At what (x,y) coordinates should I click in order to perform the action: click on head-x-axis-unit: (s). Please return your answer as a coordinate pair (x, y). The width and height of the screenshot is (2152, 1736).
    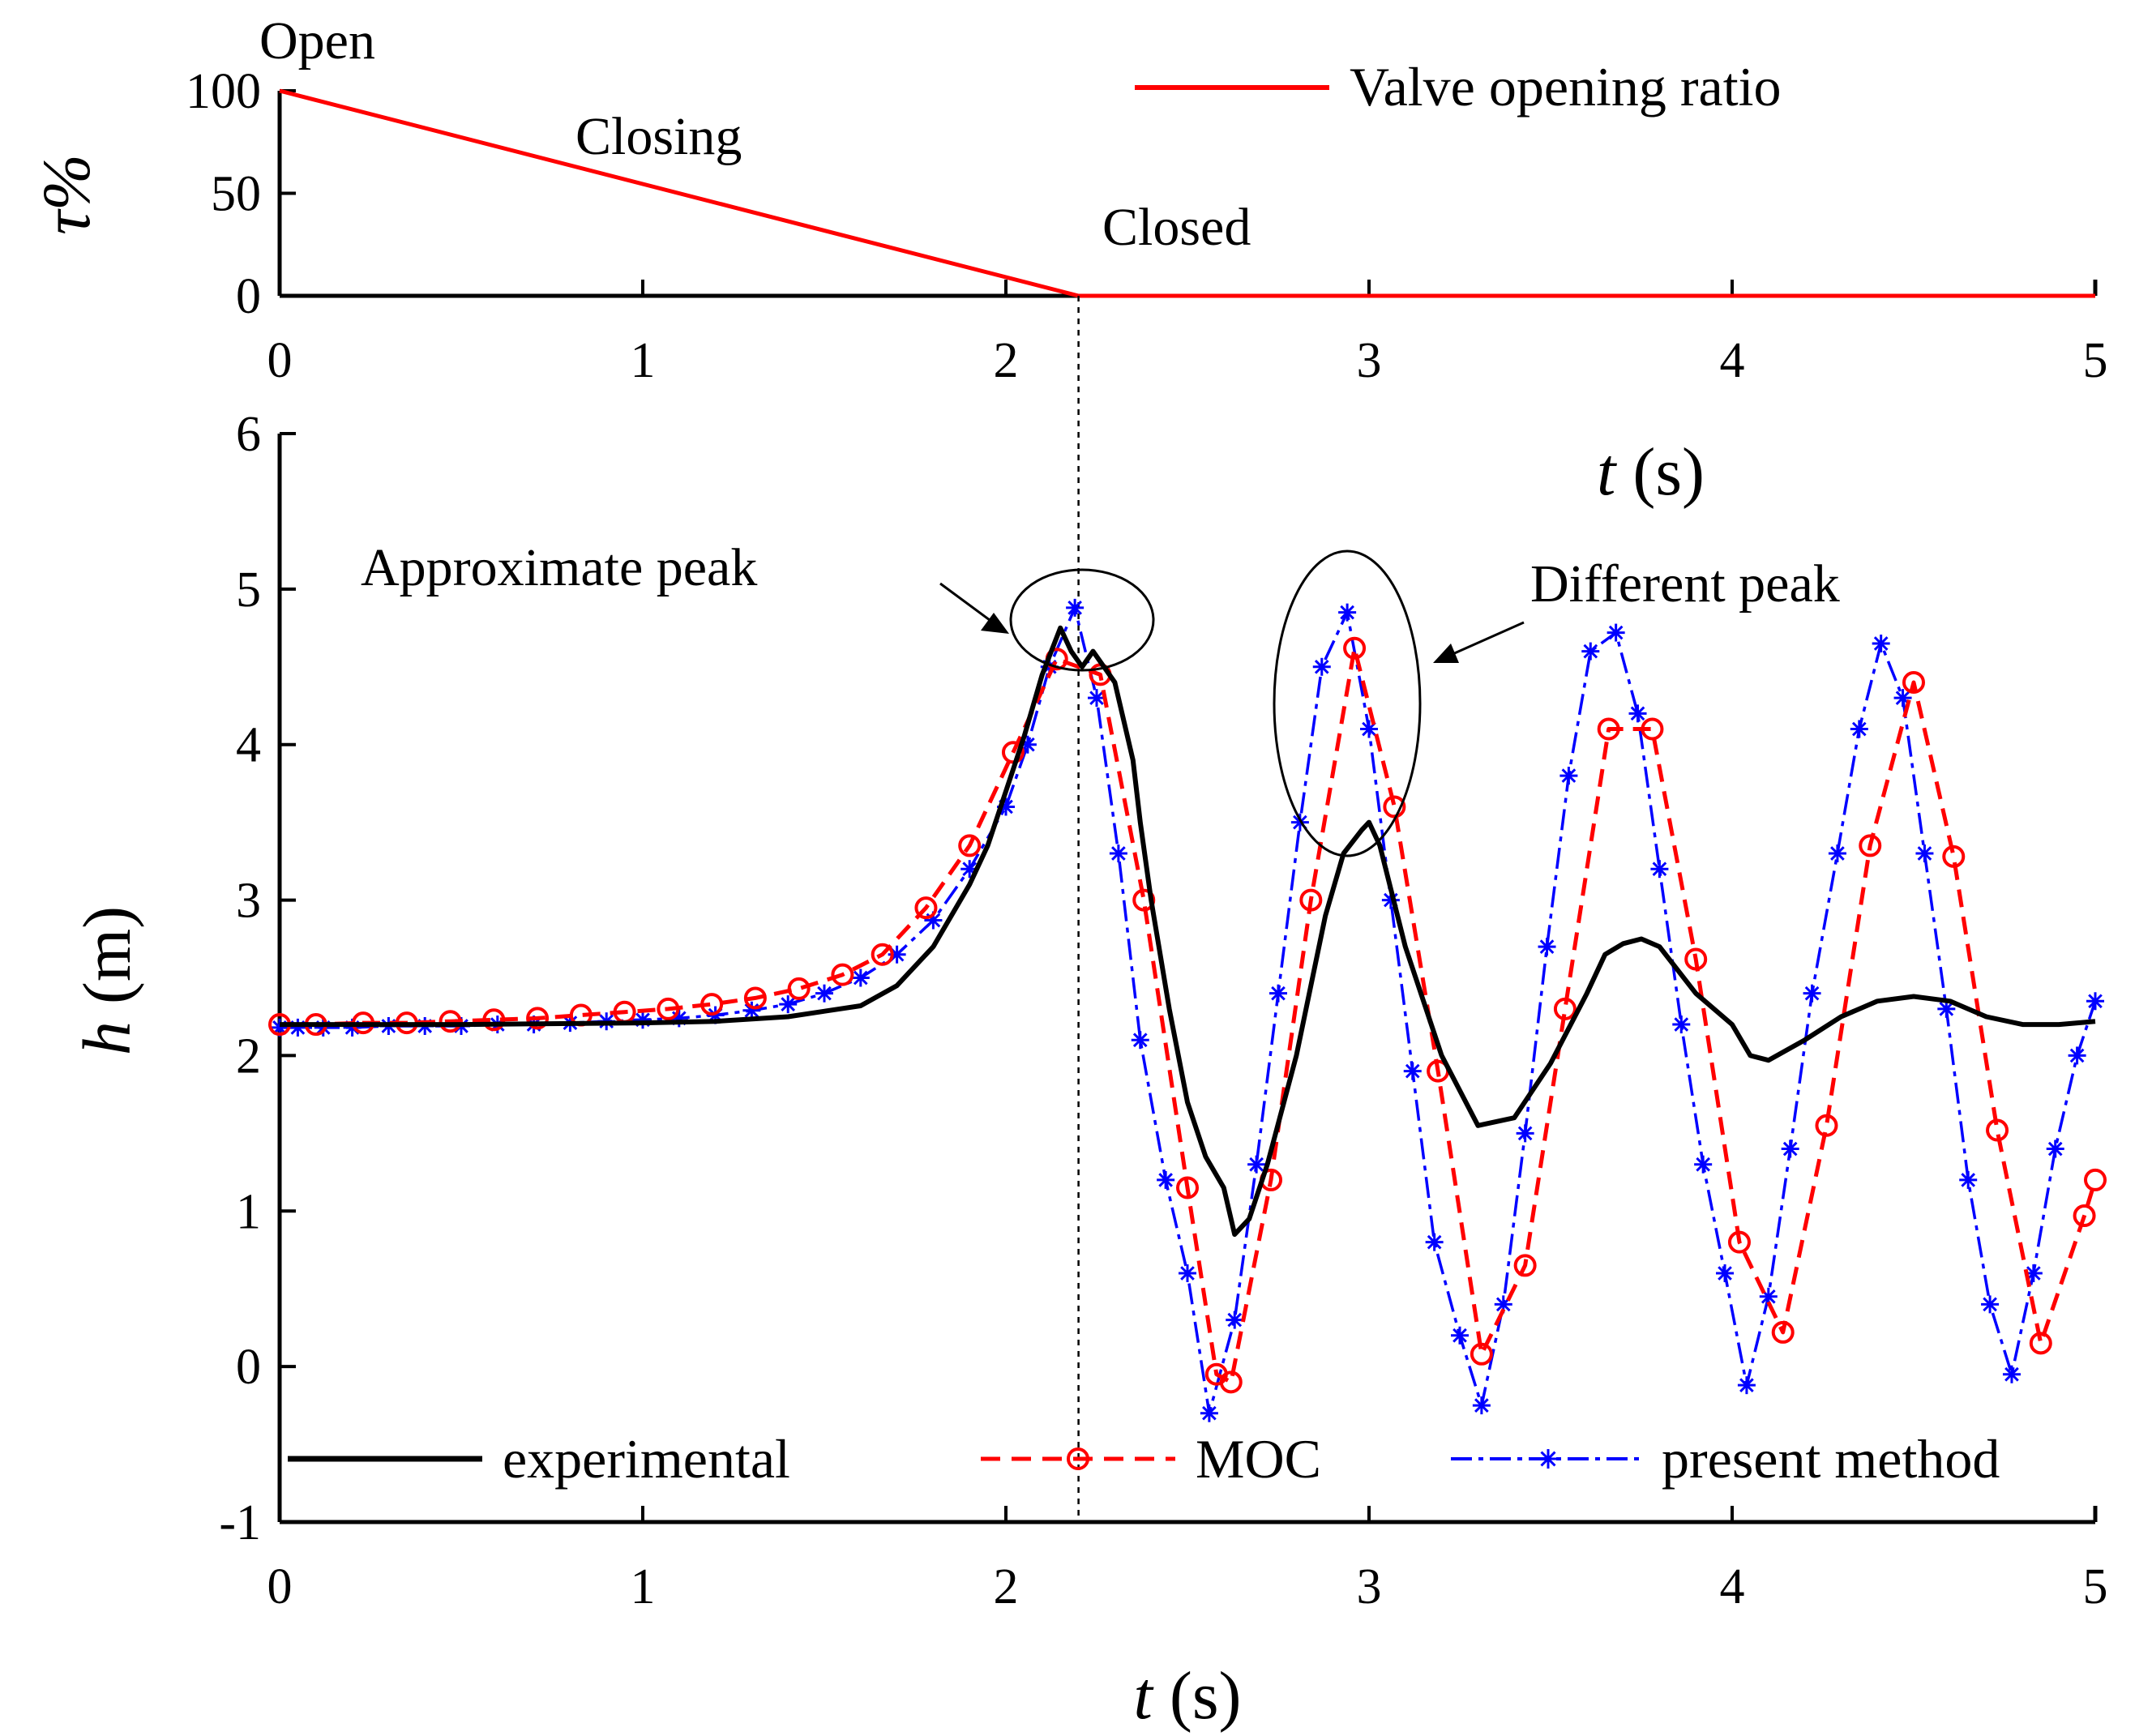
    Looking at the image, I should click on (1197, 1696).